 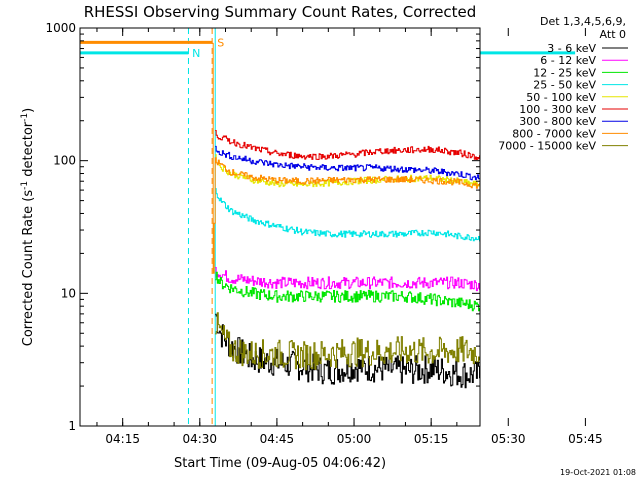 I want to click on flag-label-s: S, so click(x=220, y=42).